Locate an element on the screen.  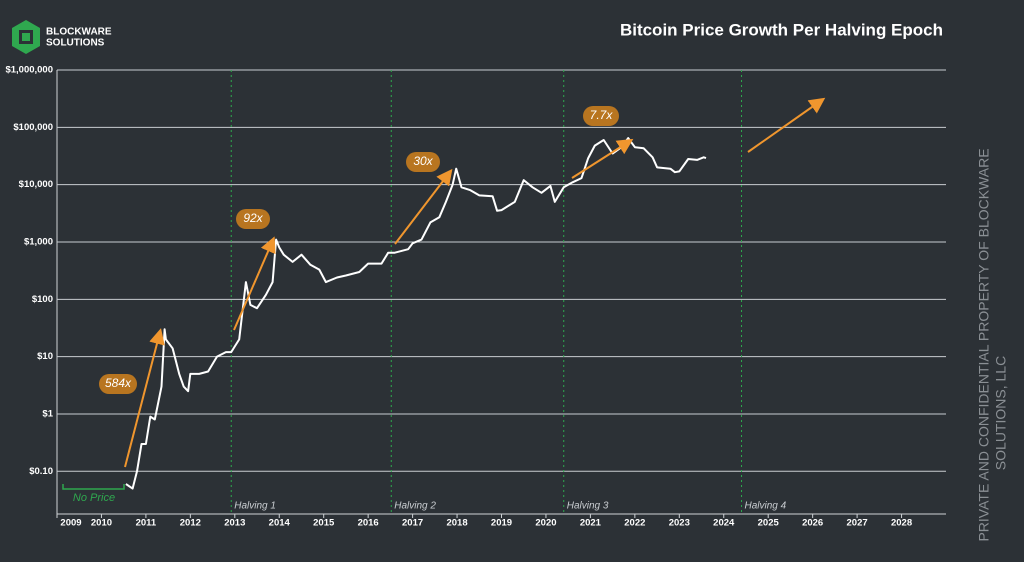
watermark-line: SOLUTIONS, LLC is located at coordinates (1001, 413).